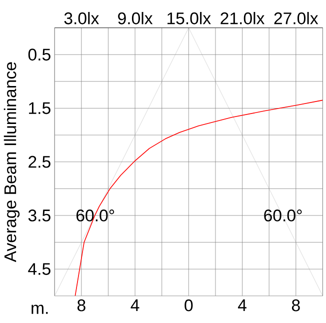 This screenshot has width=326, height=323. I want to click on x2-tick-label: 21.0lx, so click(242, 18).